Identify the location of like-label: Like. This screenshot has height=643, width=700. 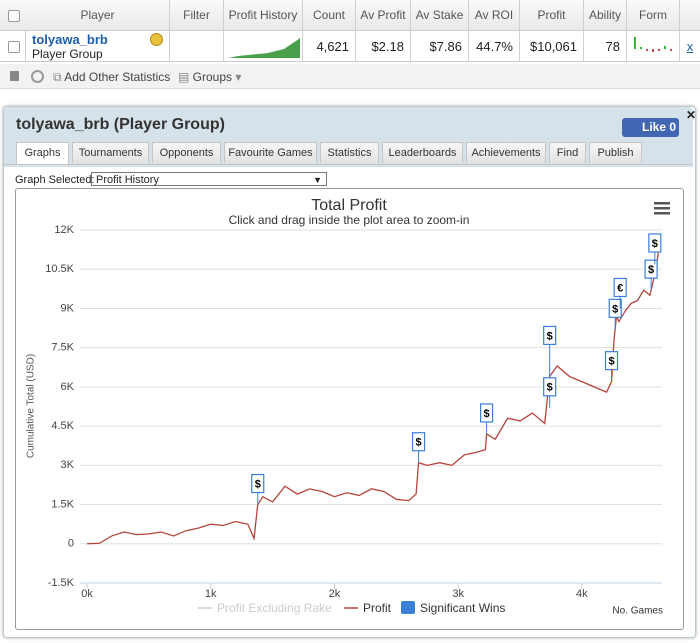
(654, 127).